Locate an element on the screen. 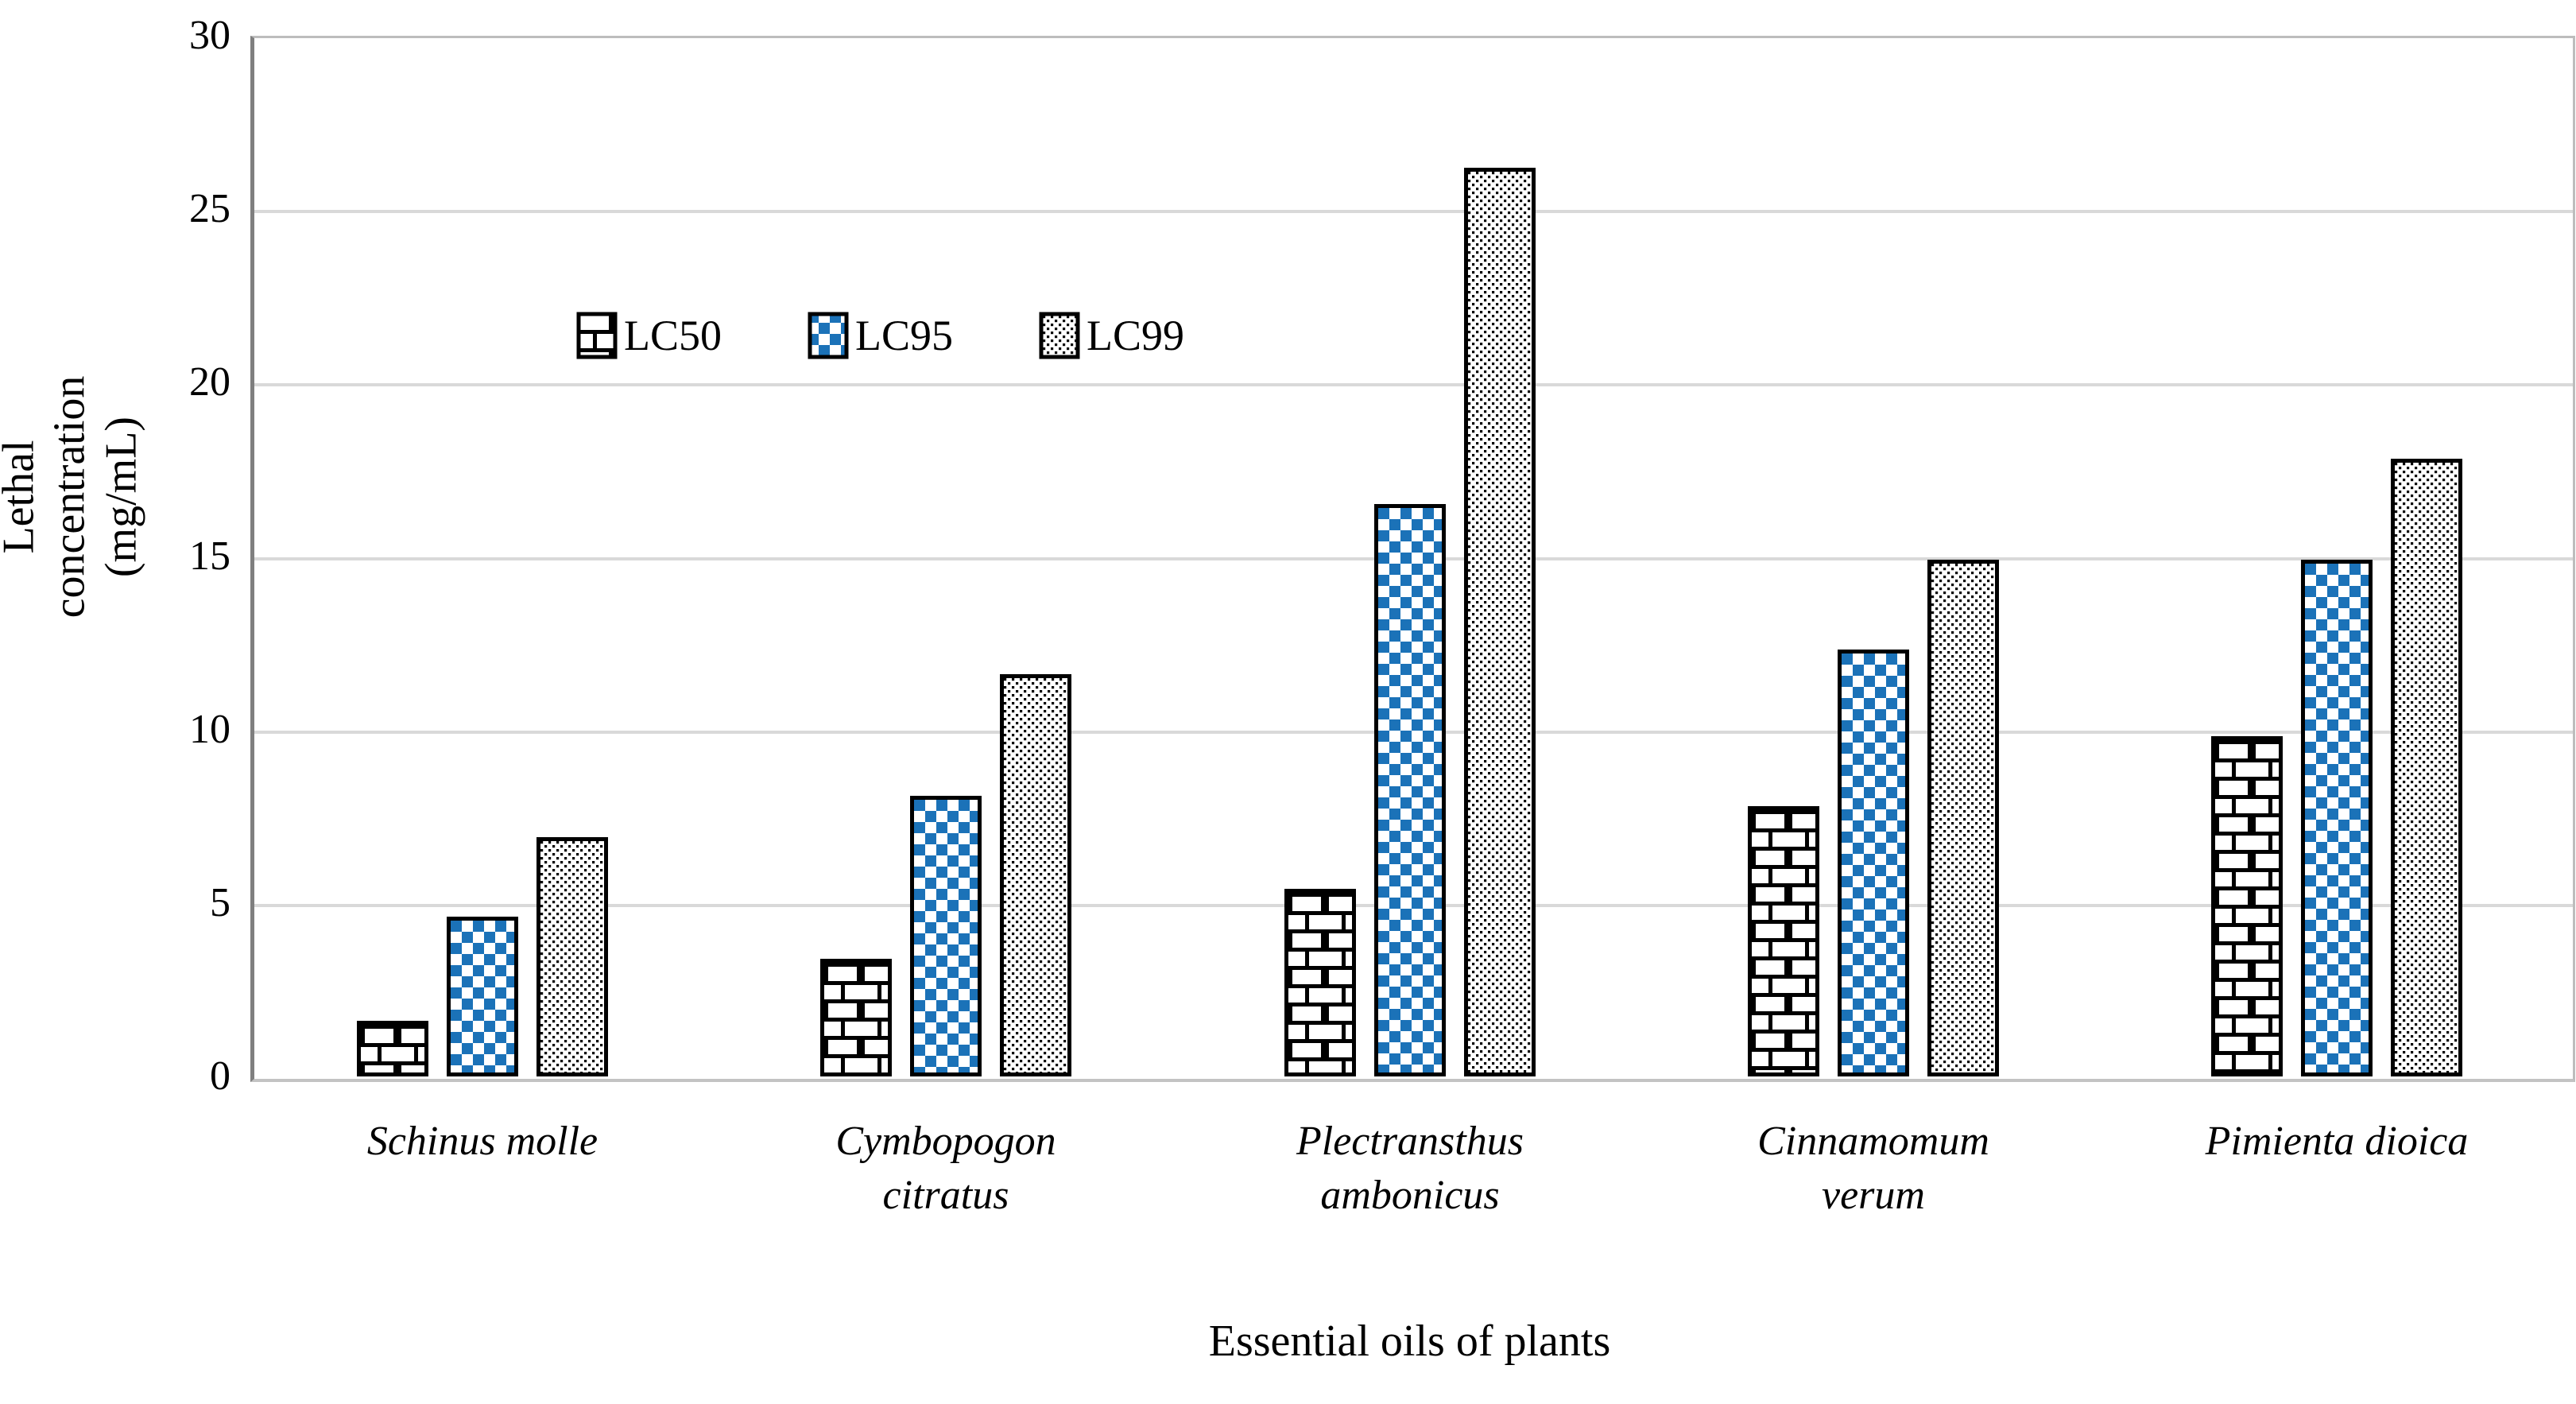  y-tick-label-0: 0 is located at coordinates (220, 1076).